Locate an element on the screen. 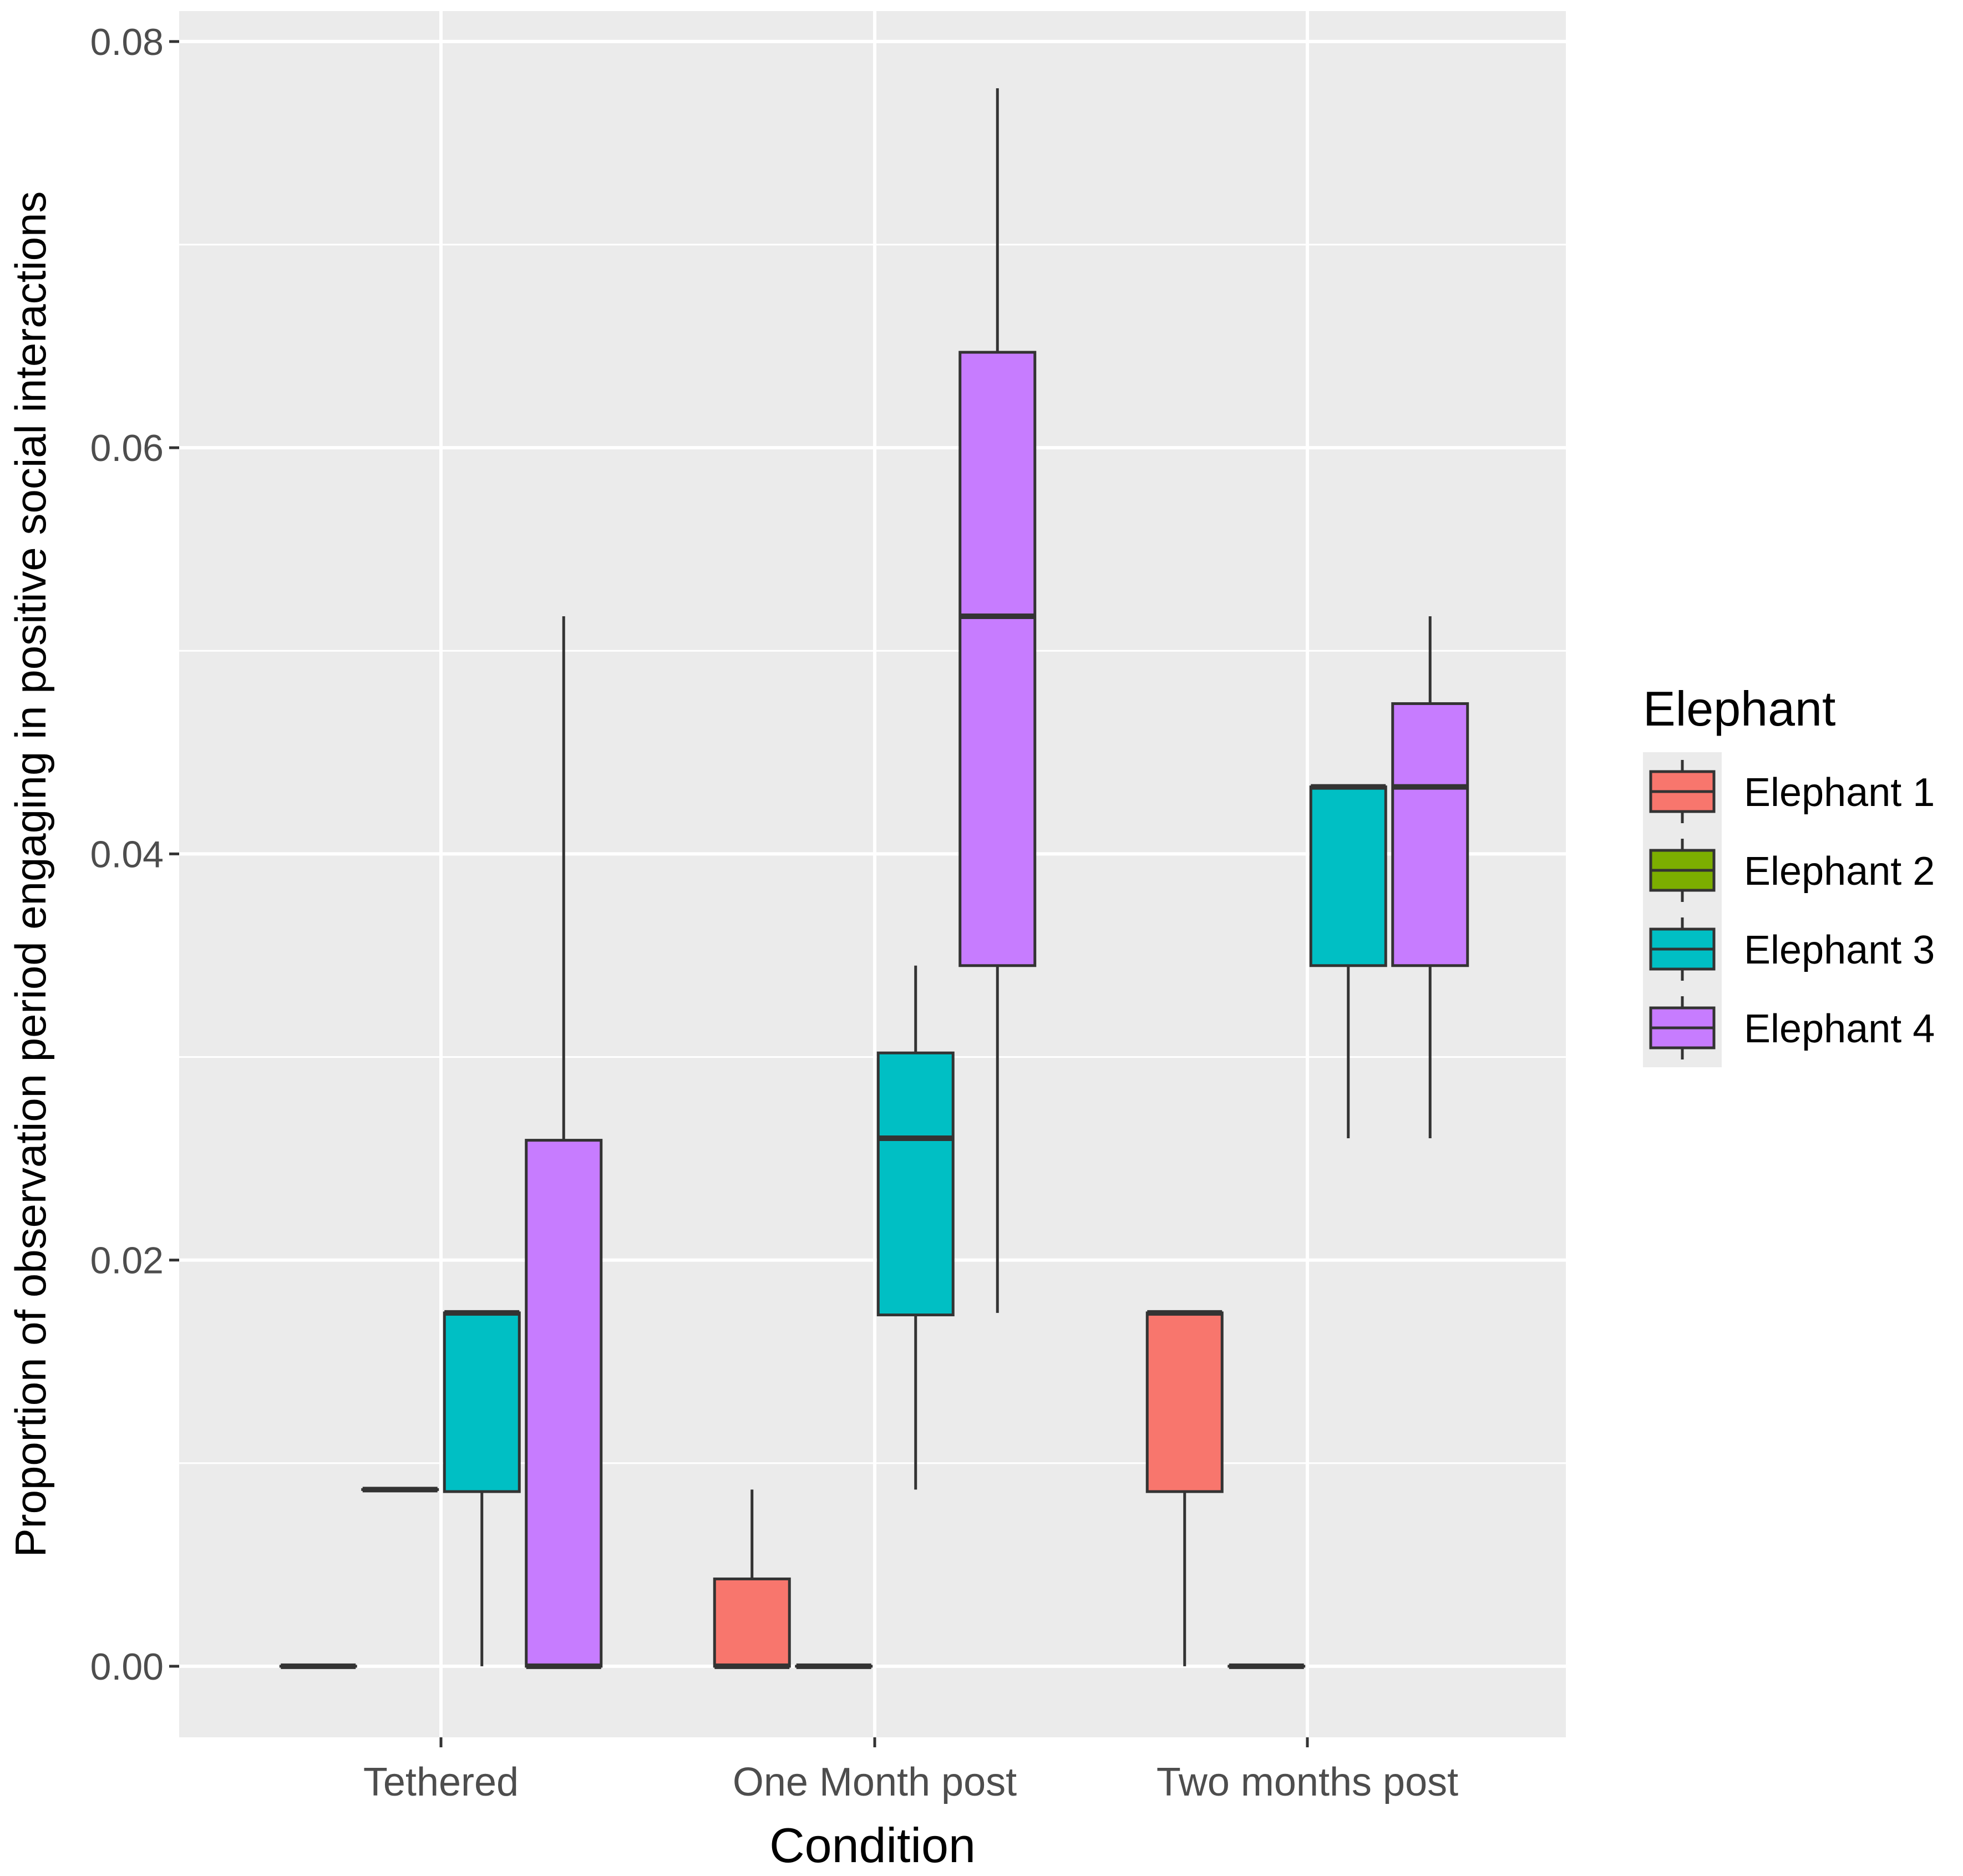 This screenshot has height=1876, width=1963. y-tick-label: 0.02 is located at coordinates (127, 1261).